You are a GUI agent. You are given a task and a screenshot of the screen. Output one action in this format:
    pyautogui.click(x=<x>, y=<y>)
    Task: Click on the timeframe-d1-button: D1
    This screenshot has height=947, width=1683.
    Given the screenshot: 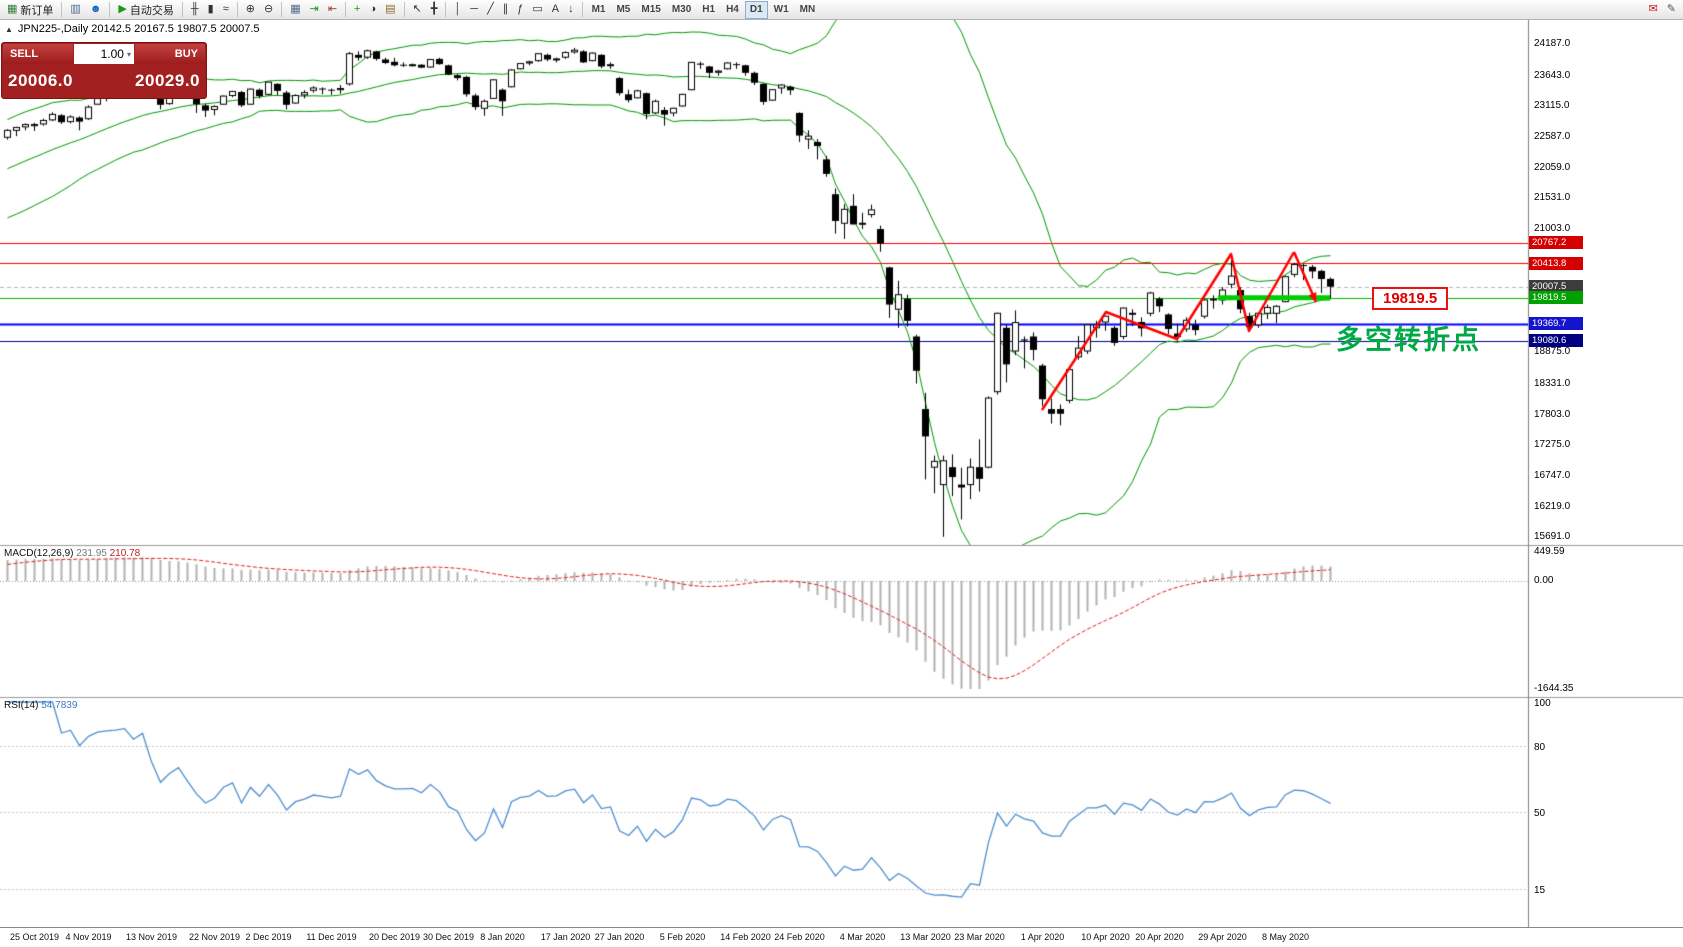 What is the action you would take?
    pyautogui.click(x=756, y=9)
    